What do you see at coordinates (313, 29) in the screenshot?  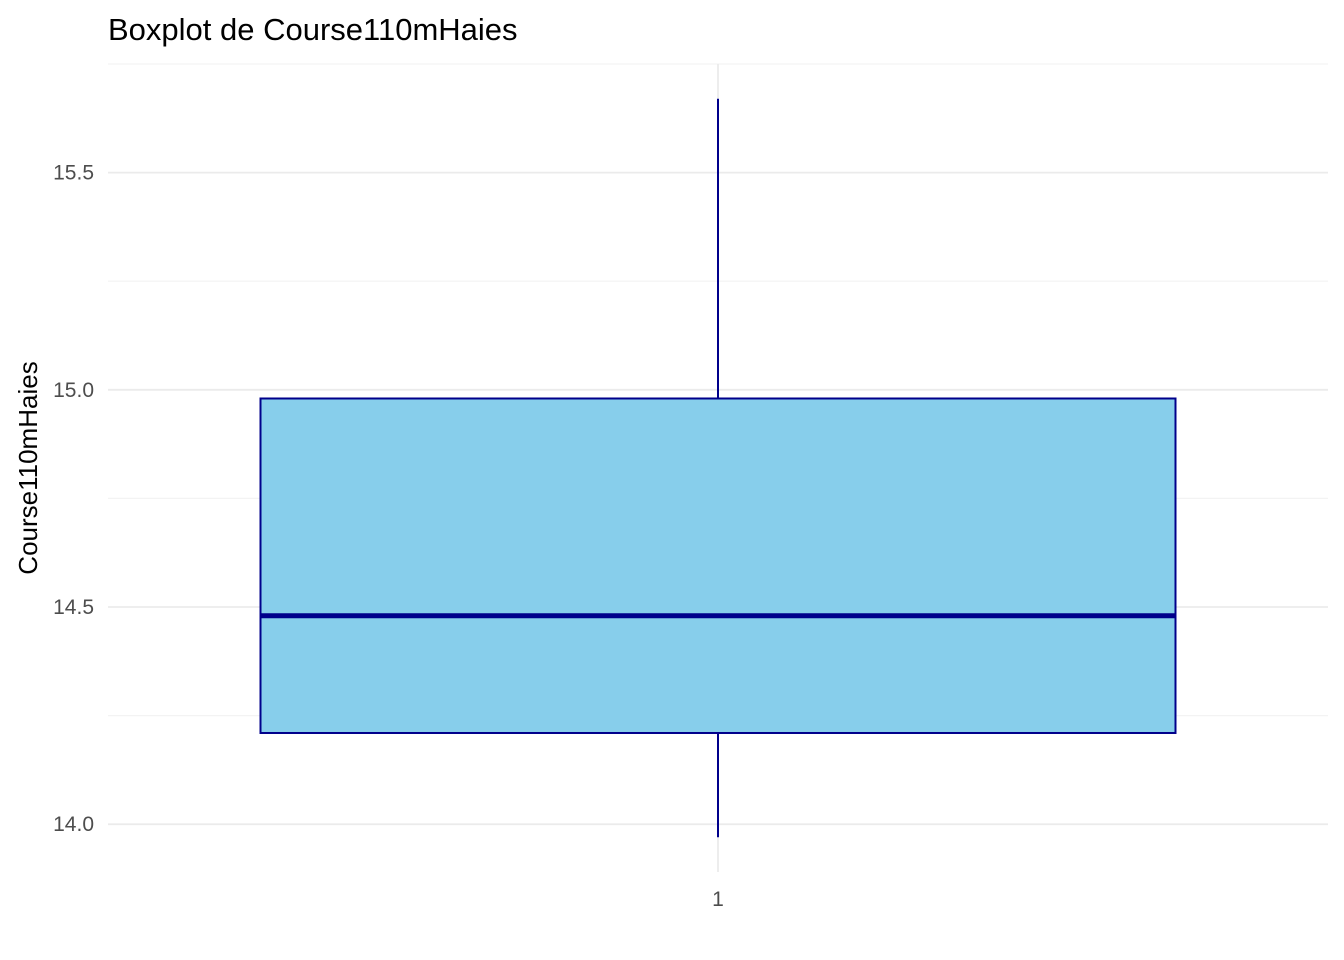 I see `chart-title: Boxplot de Course110mHaies` at bounding box center [313, 29].